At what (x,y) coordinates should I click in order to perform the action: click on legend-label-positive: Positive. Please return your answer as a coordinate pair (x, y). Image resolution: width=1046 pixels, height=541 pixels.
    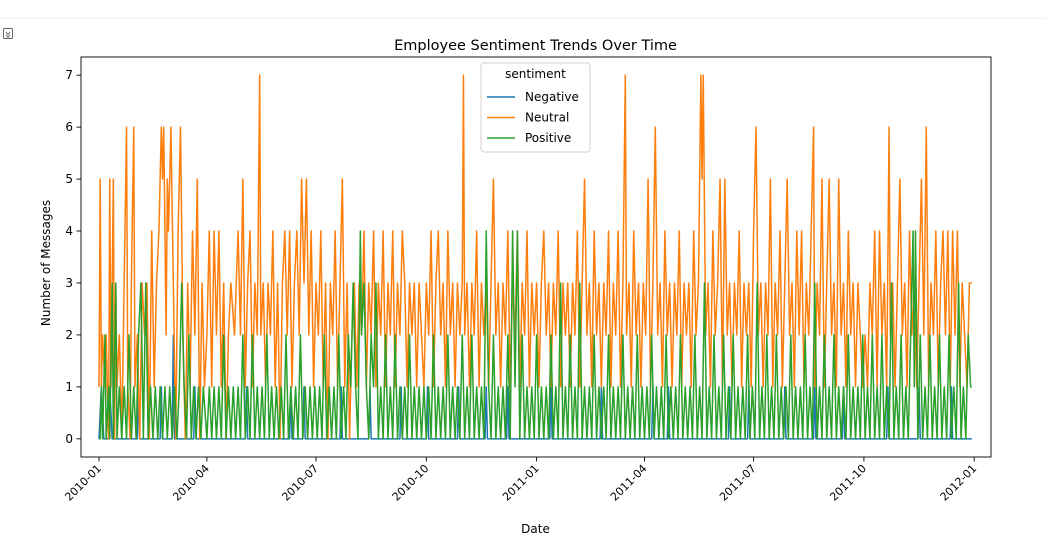
    Looking at the image, I should click on (548, 138).